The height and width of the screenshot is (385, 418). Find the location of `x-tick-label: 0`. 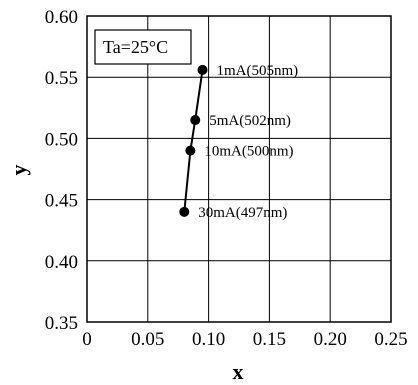

x-tick-label: 0 is located at coordinates (87, 339).